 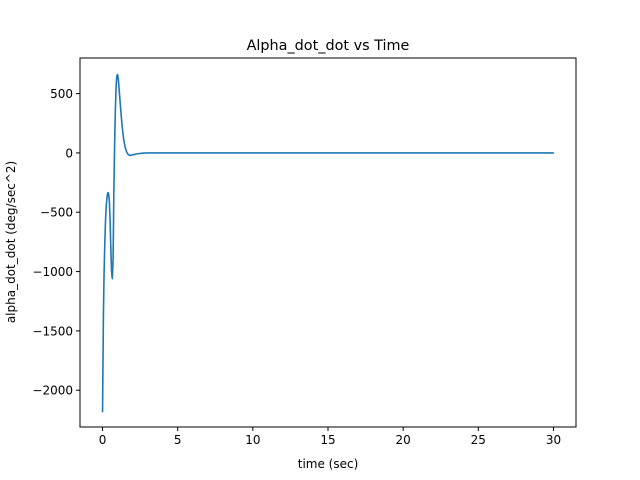 I want to click on x-tick-label: 5, so click(x=178, y=440).